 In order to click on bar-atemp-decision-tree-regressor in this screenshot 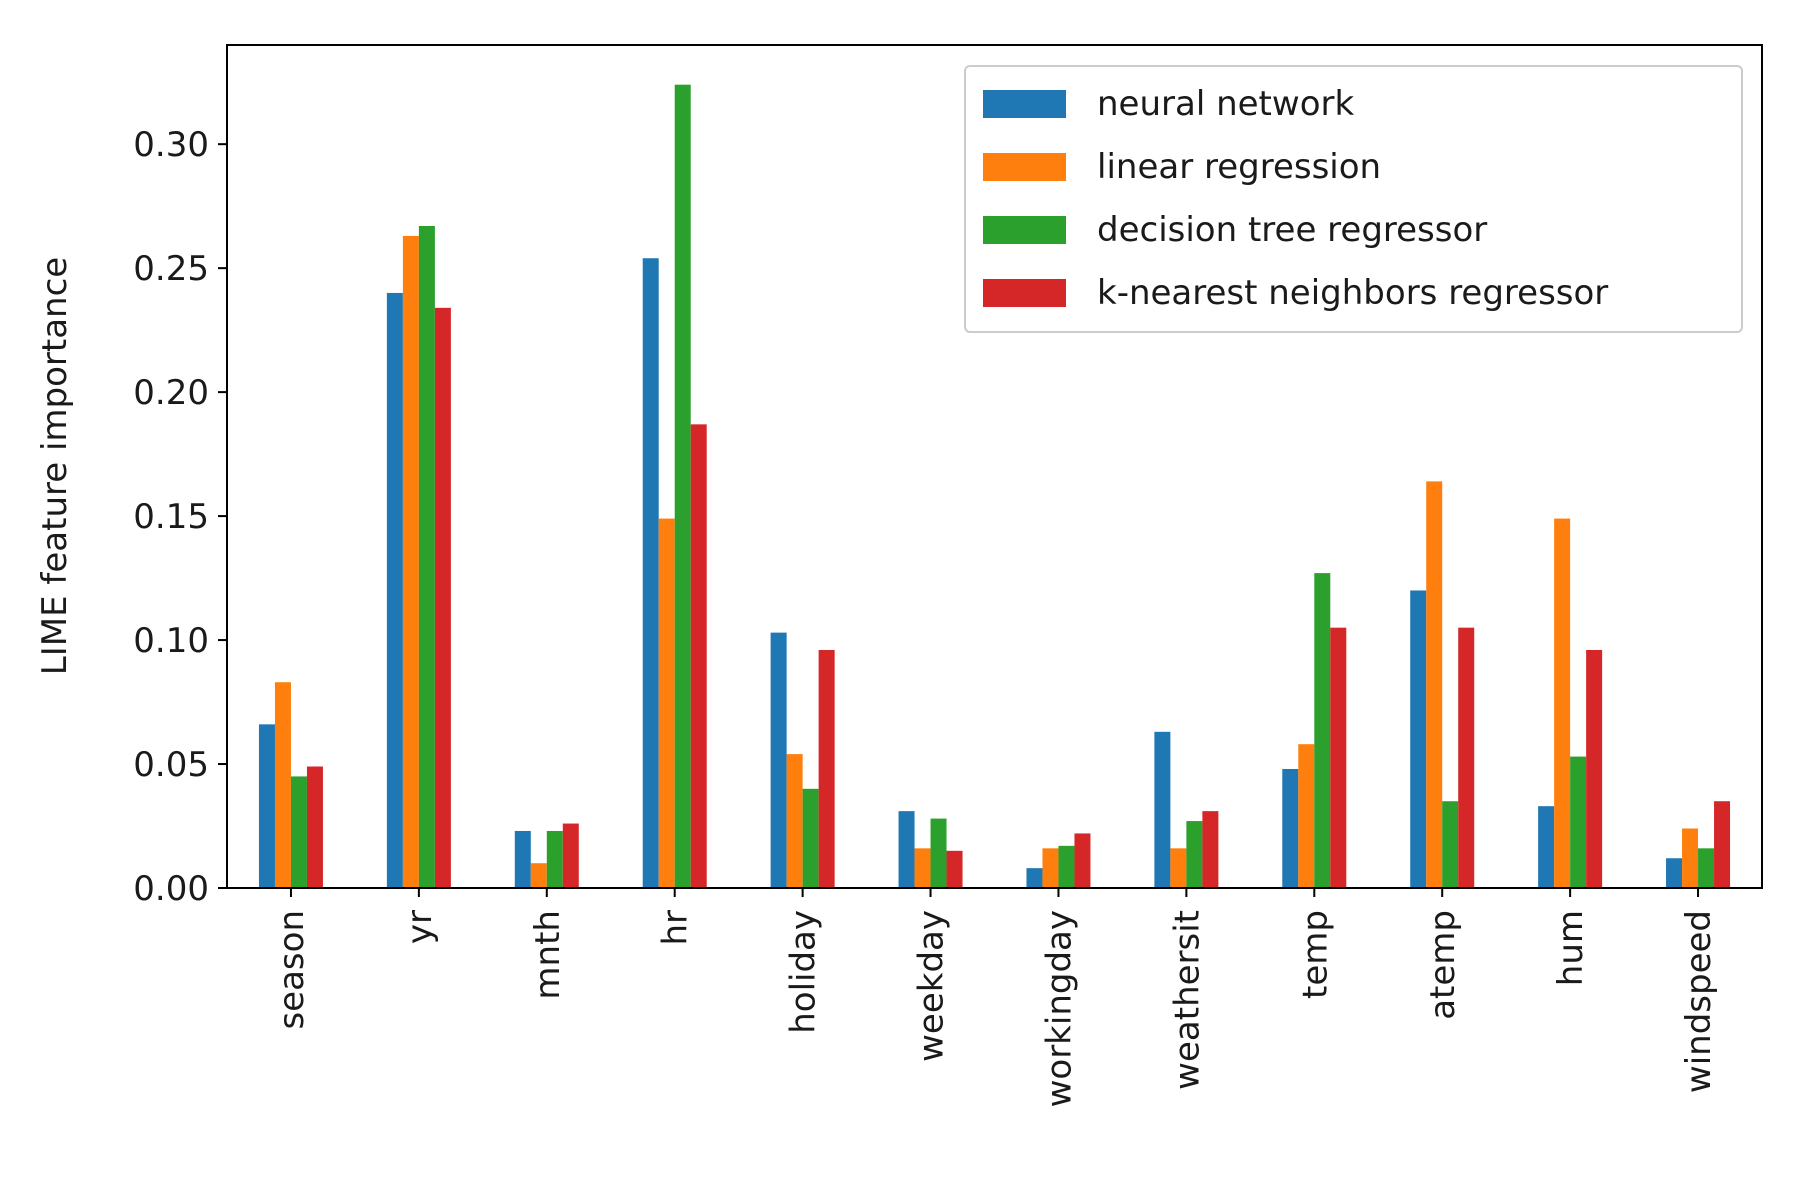, I will do `click(1450, 844)`.